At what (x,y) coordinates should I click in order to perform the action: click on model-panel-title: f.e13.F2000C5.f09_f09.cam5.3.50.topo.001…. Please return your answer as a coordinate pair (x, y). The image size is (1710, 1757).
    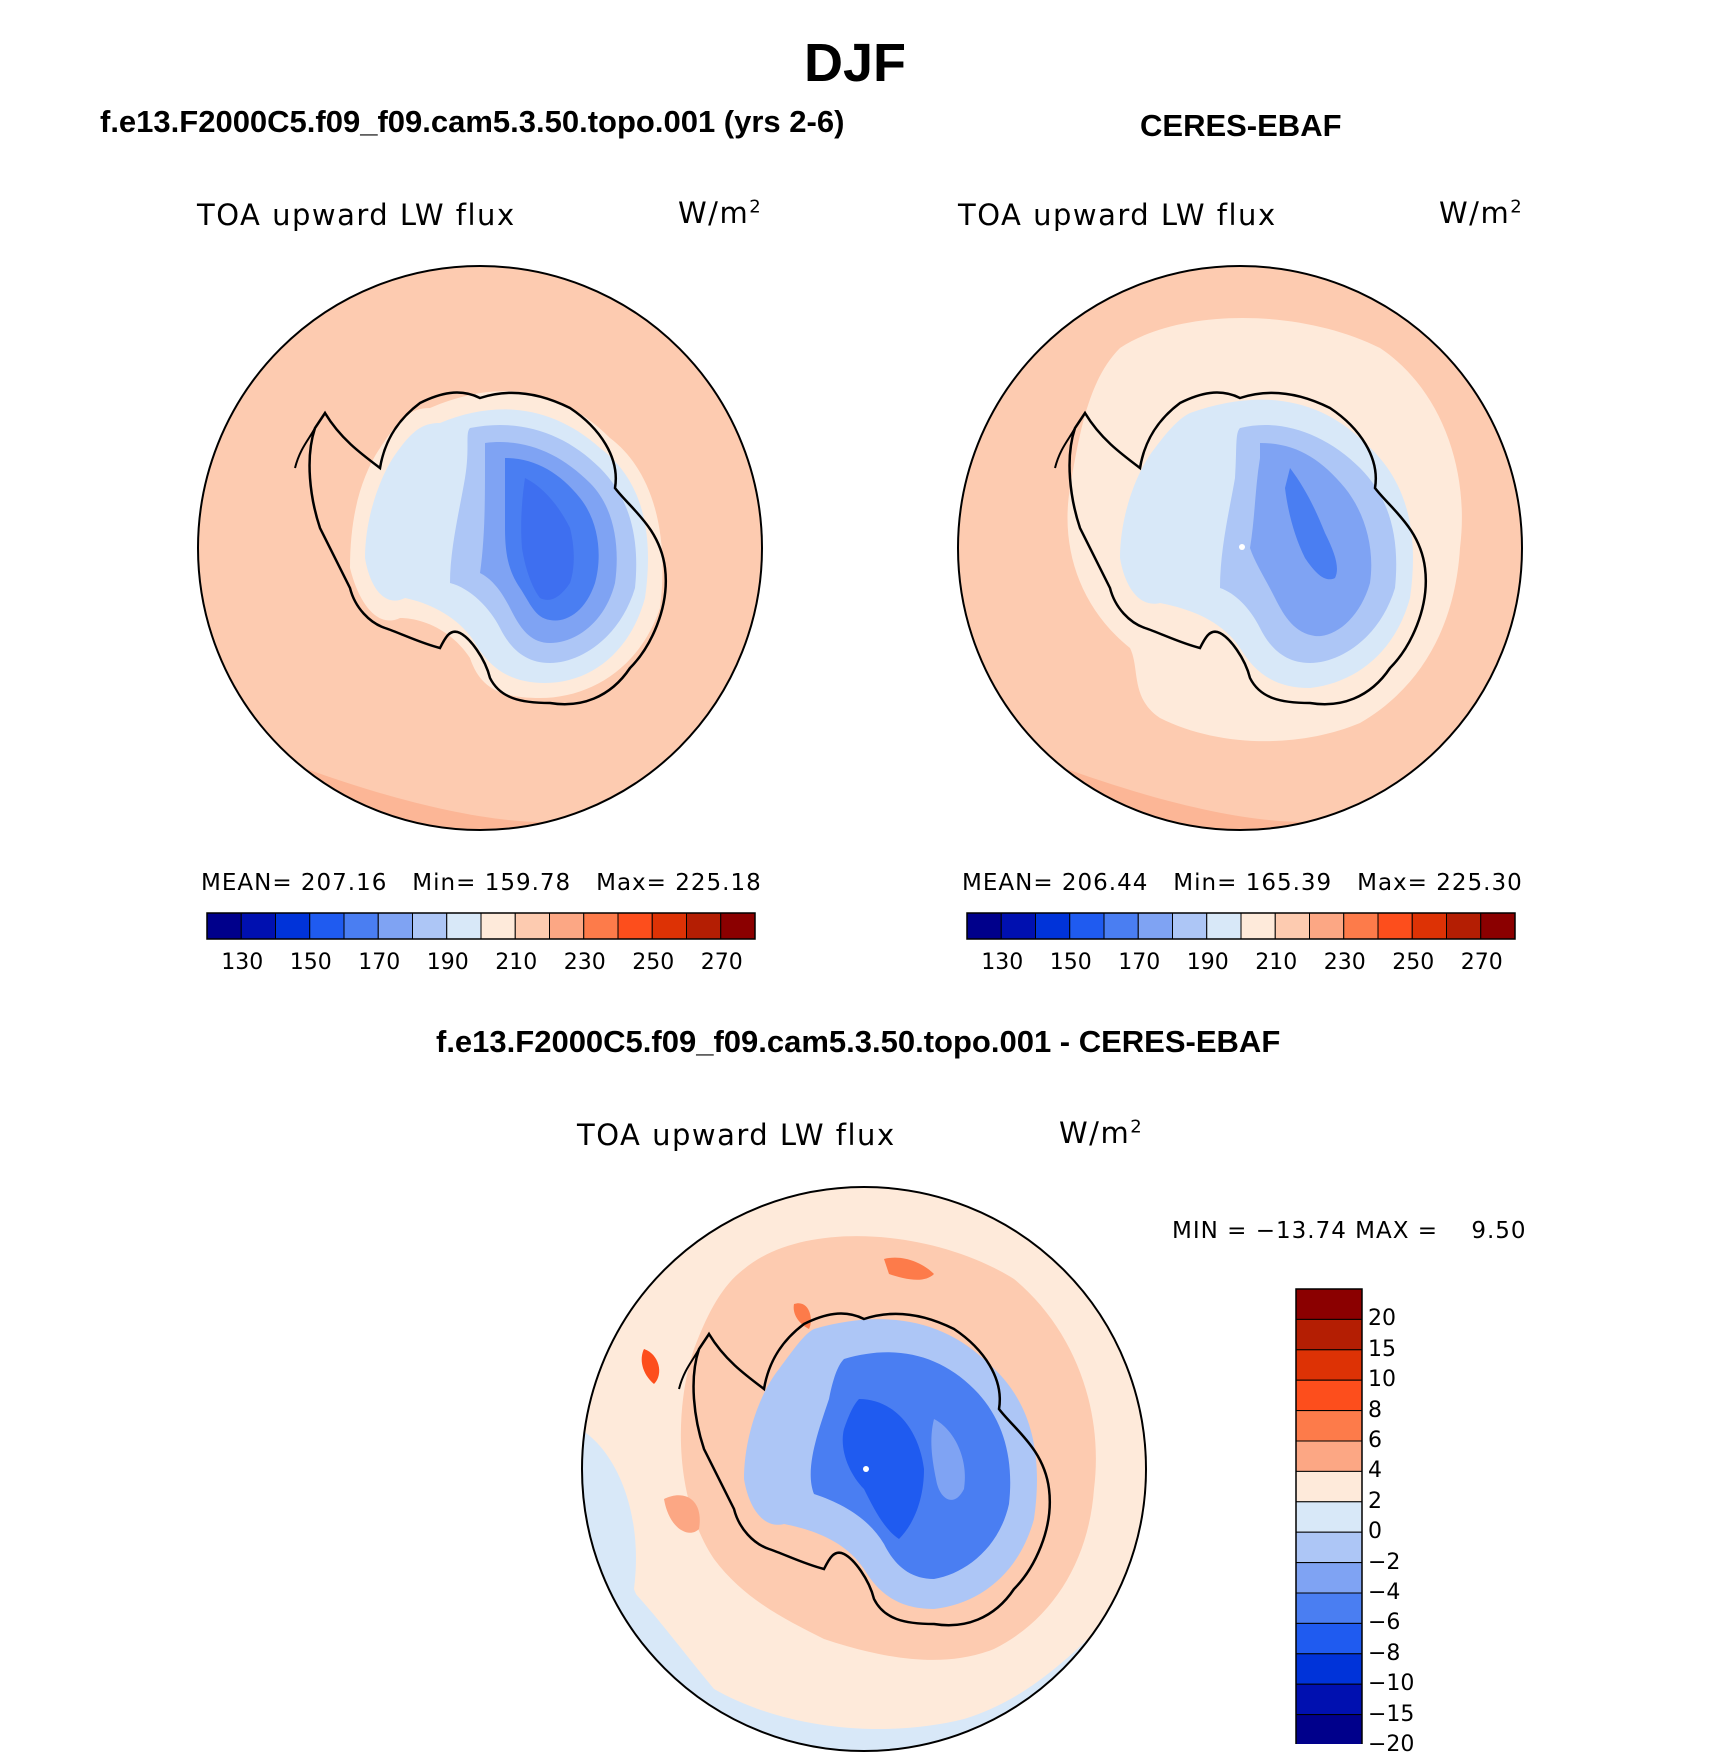
    Looking at the image, I should click on (472, 121).